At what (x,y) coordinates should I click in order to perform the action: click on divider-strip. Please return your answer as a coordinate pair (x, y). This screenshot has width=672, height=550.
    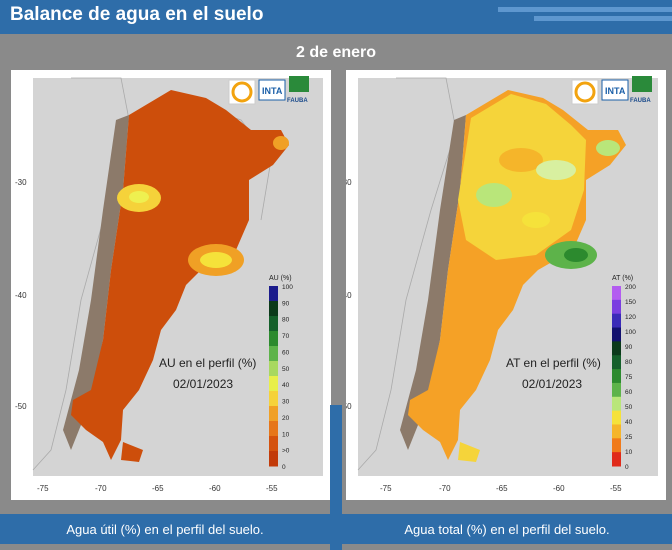
    Looking at the image, I should click on (336, 477).